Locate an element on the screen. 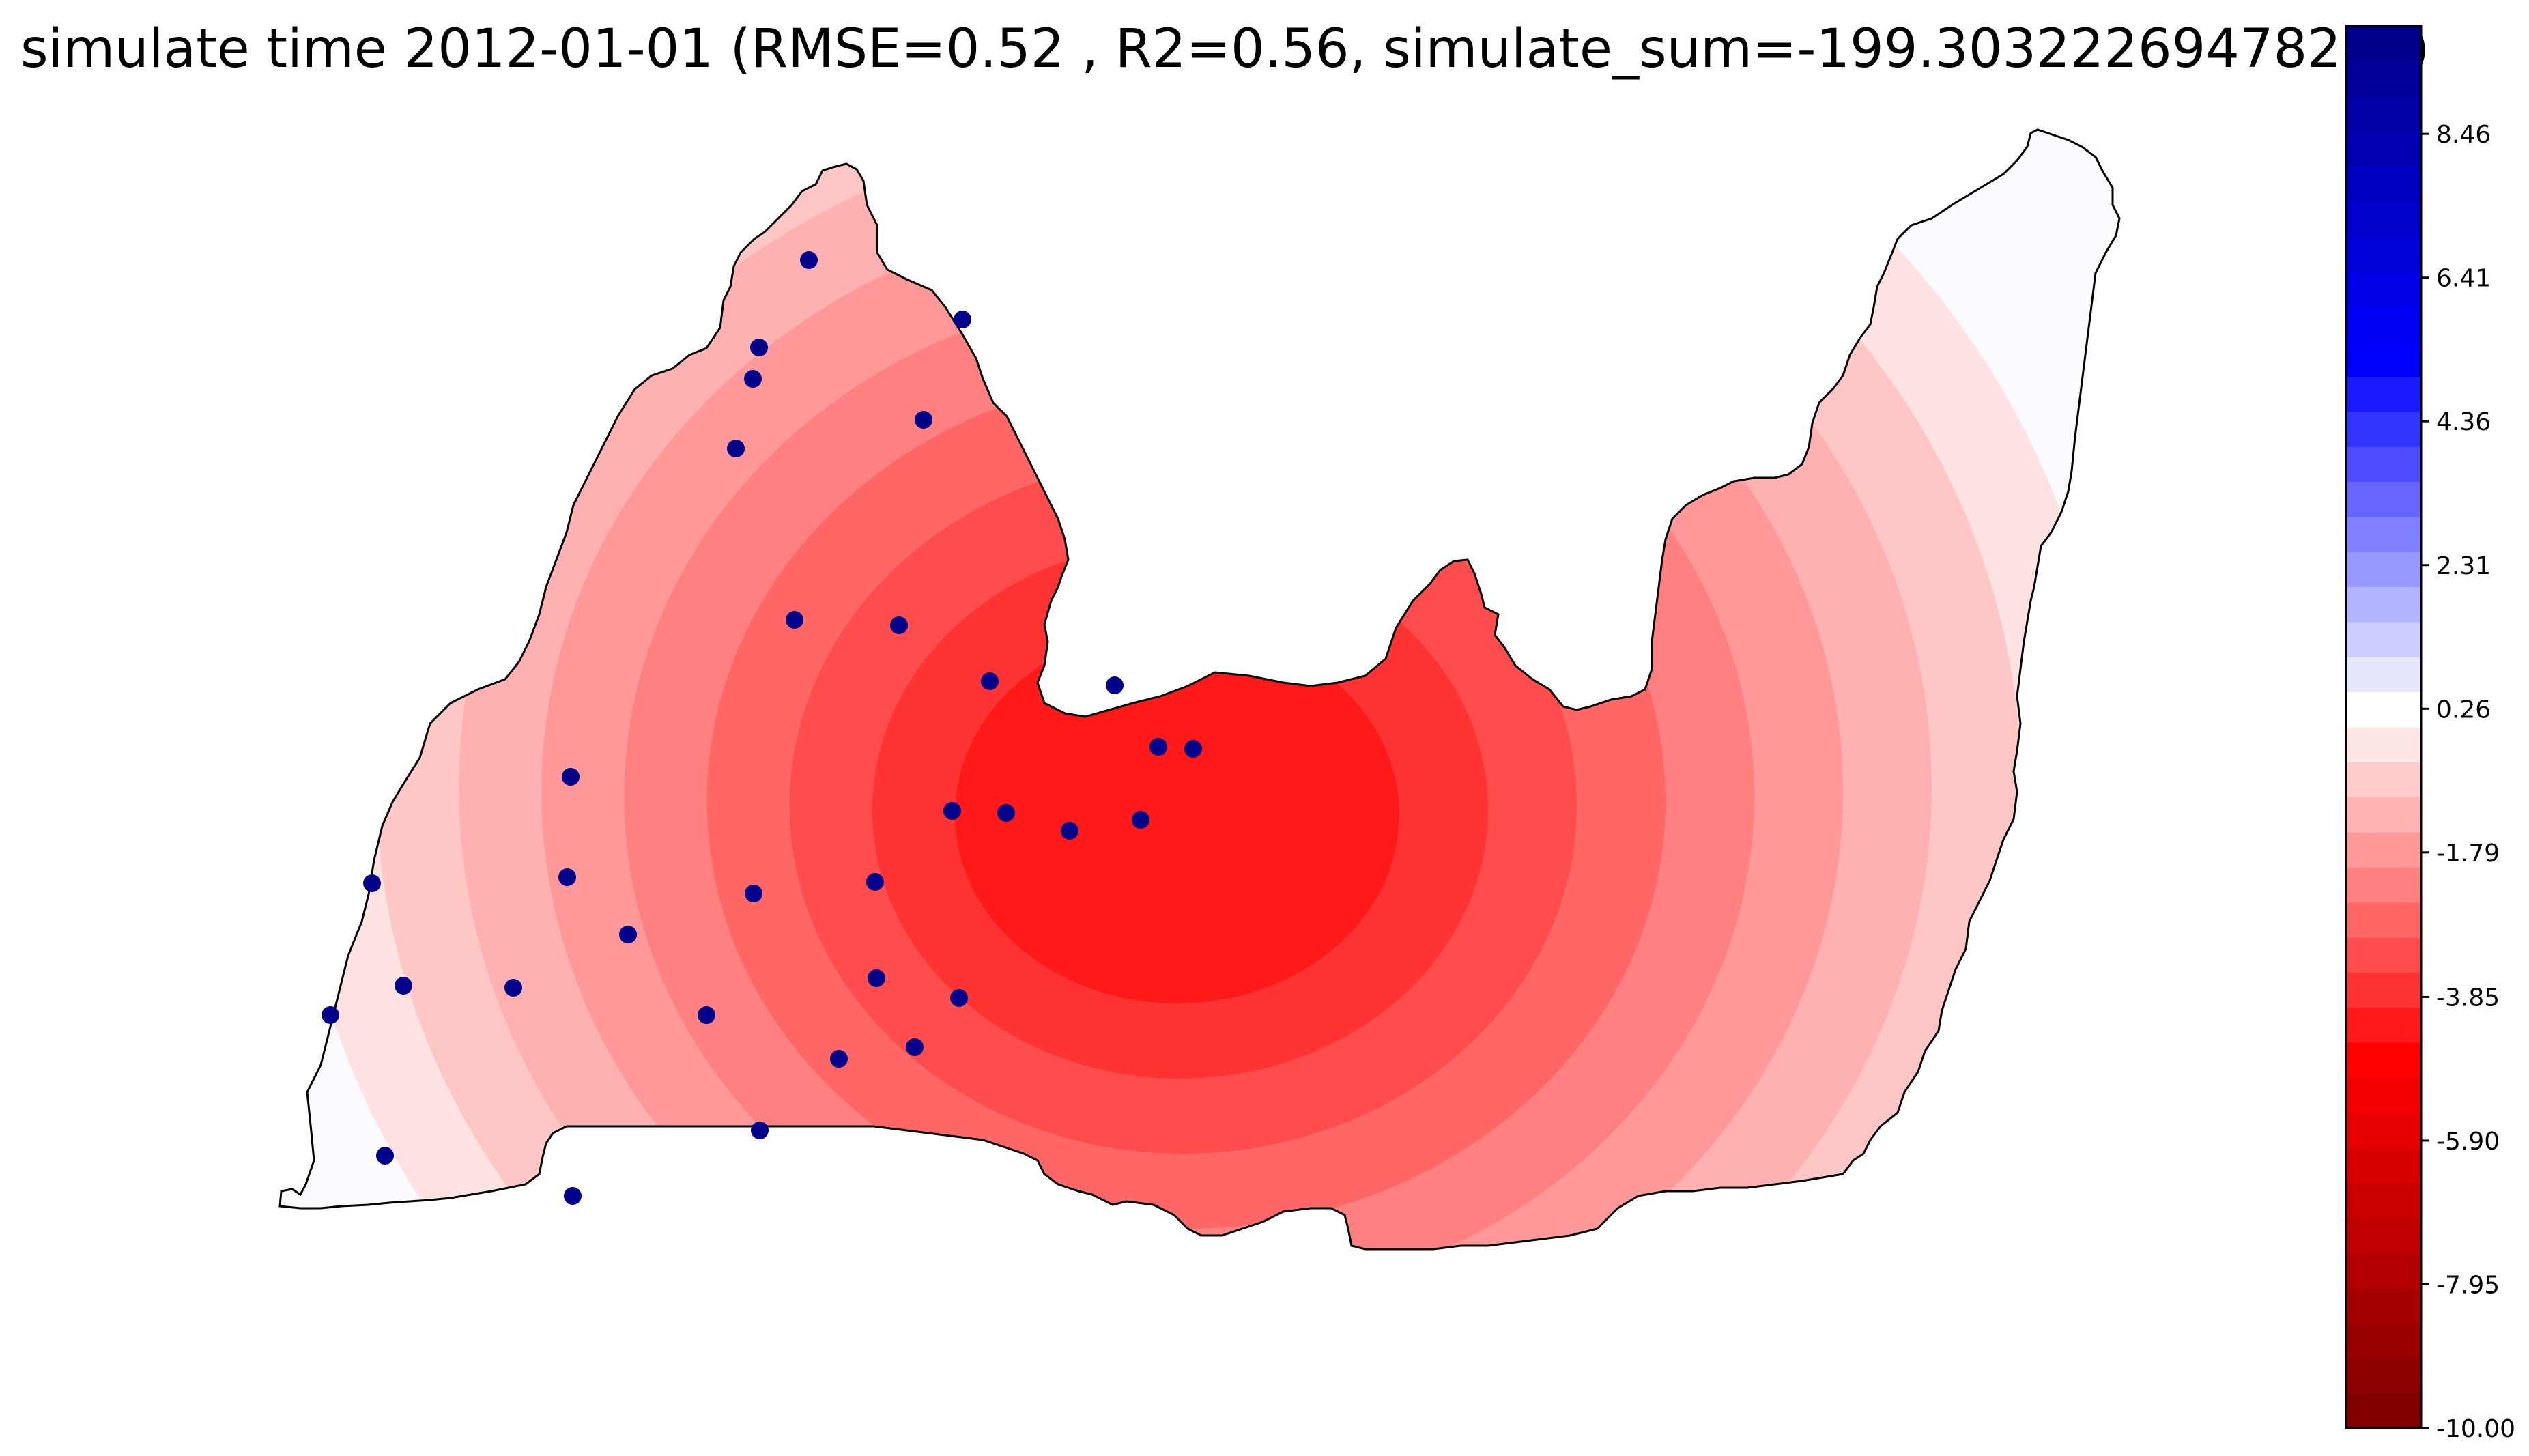 This screenshot has height=1456, width=2529. colorbar-tick-label: -3.85 is located at coordinates (2468, 998).